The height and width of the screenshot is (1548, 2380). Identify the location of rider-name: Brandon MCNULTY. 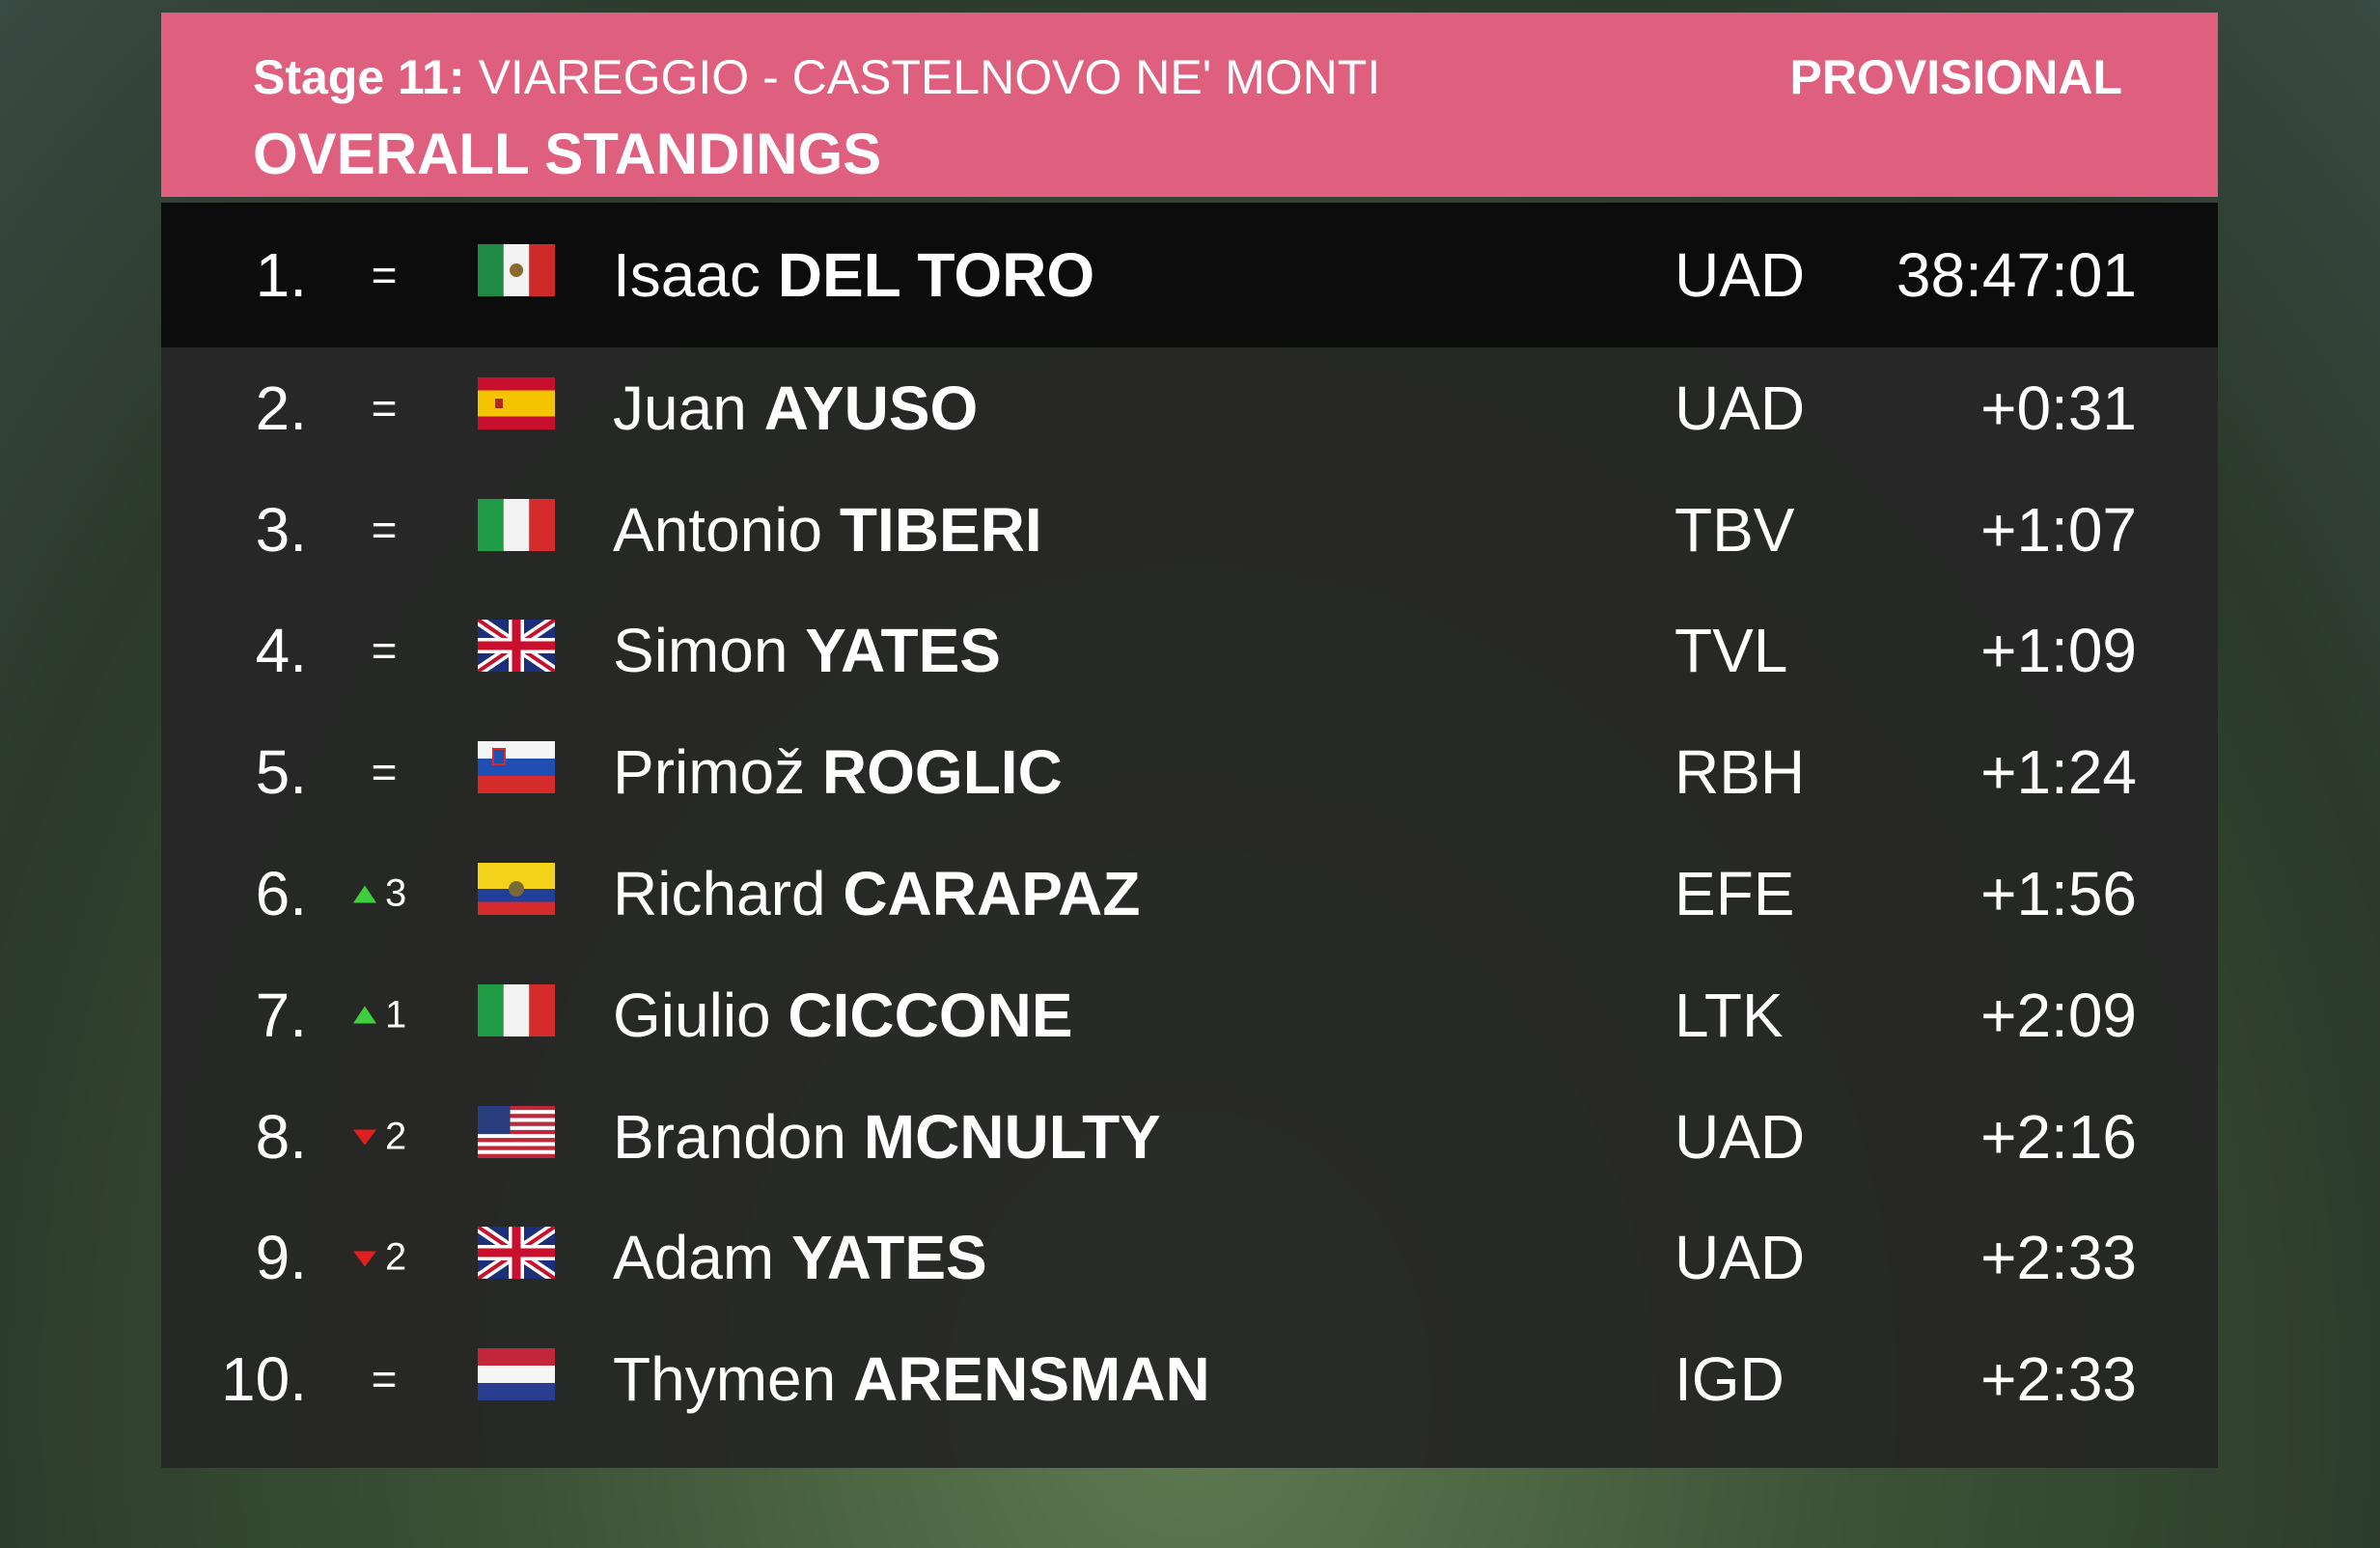
(887, 1137).